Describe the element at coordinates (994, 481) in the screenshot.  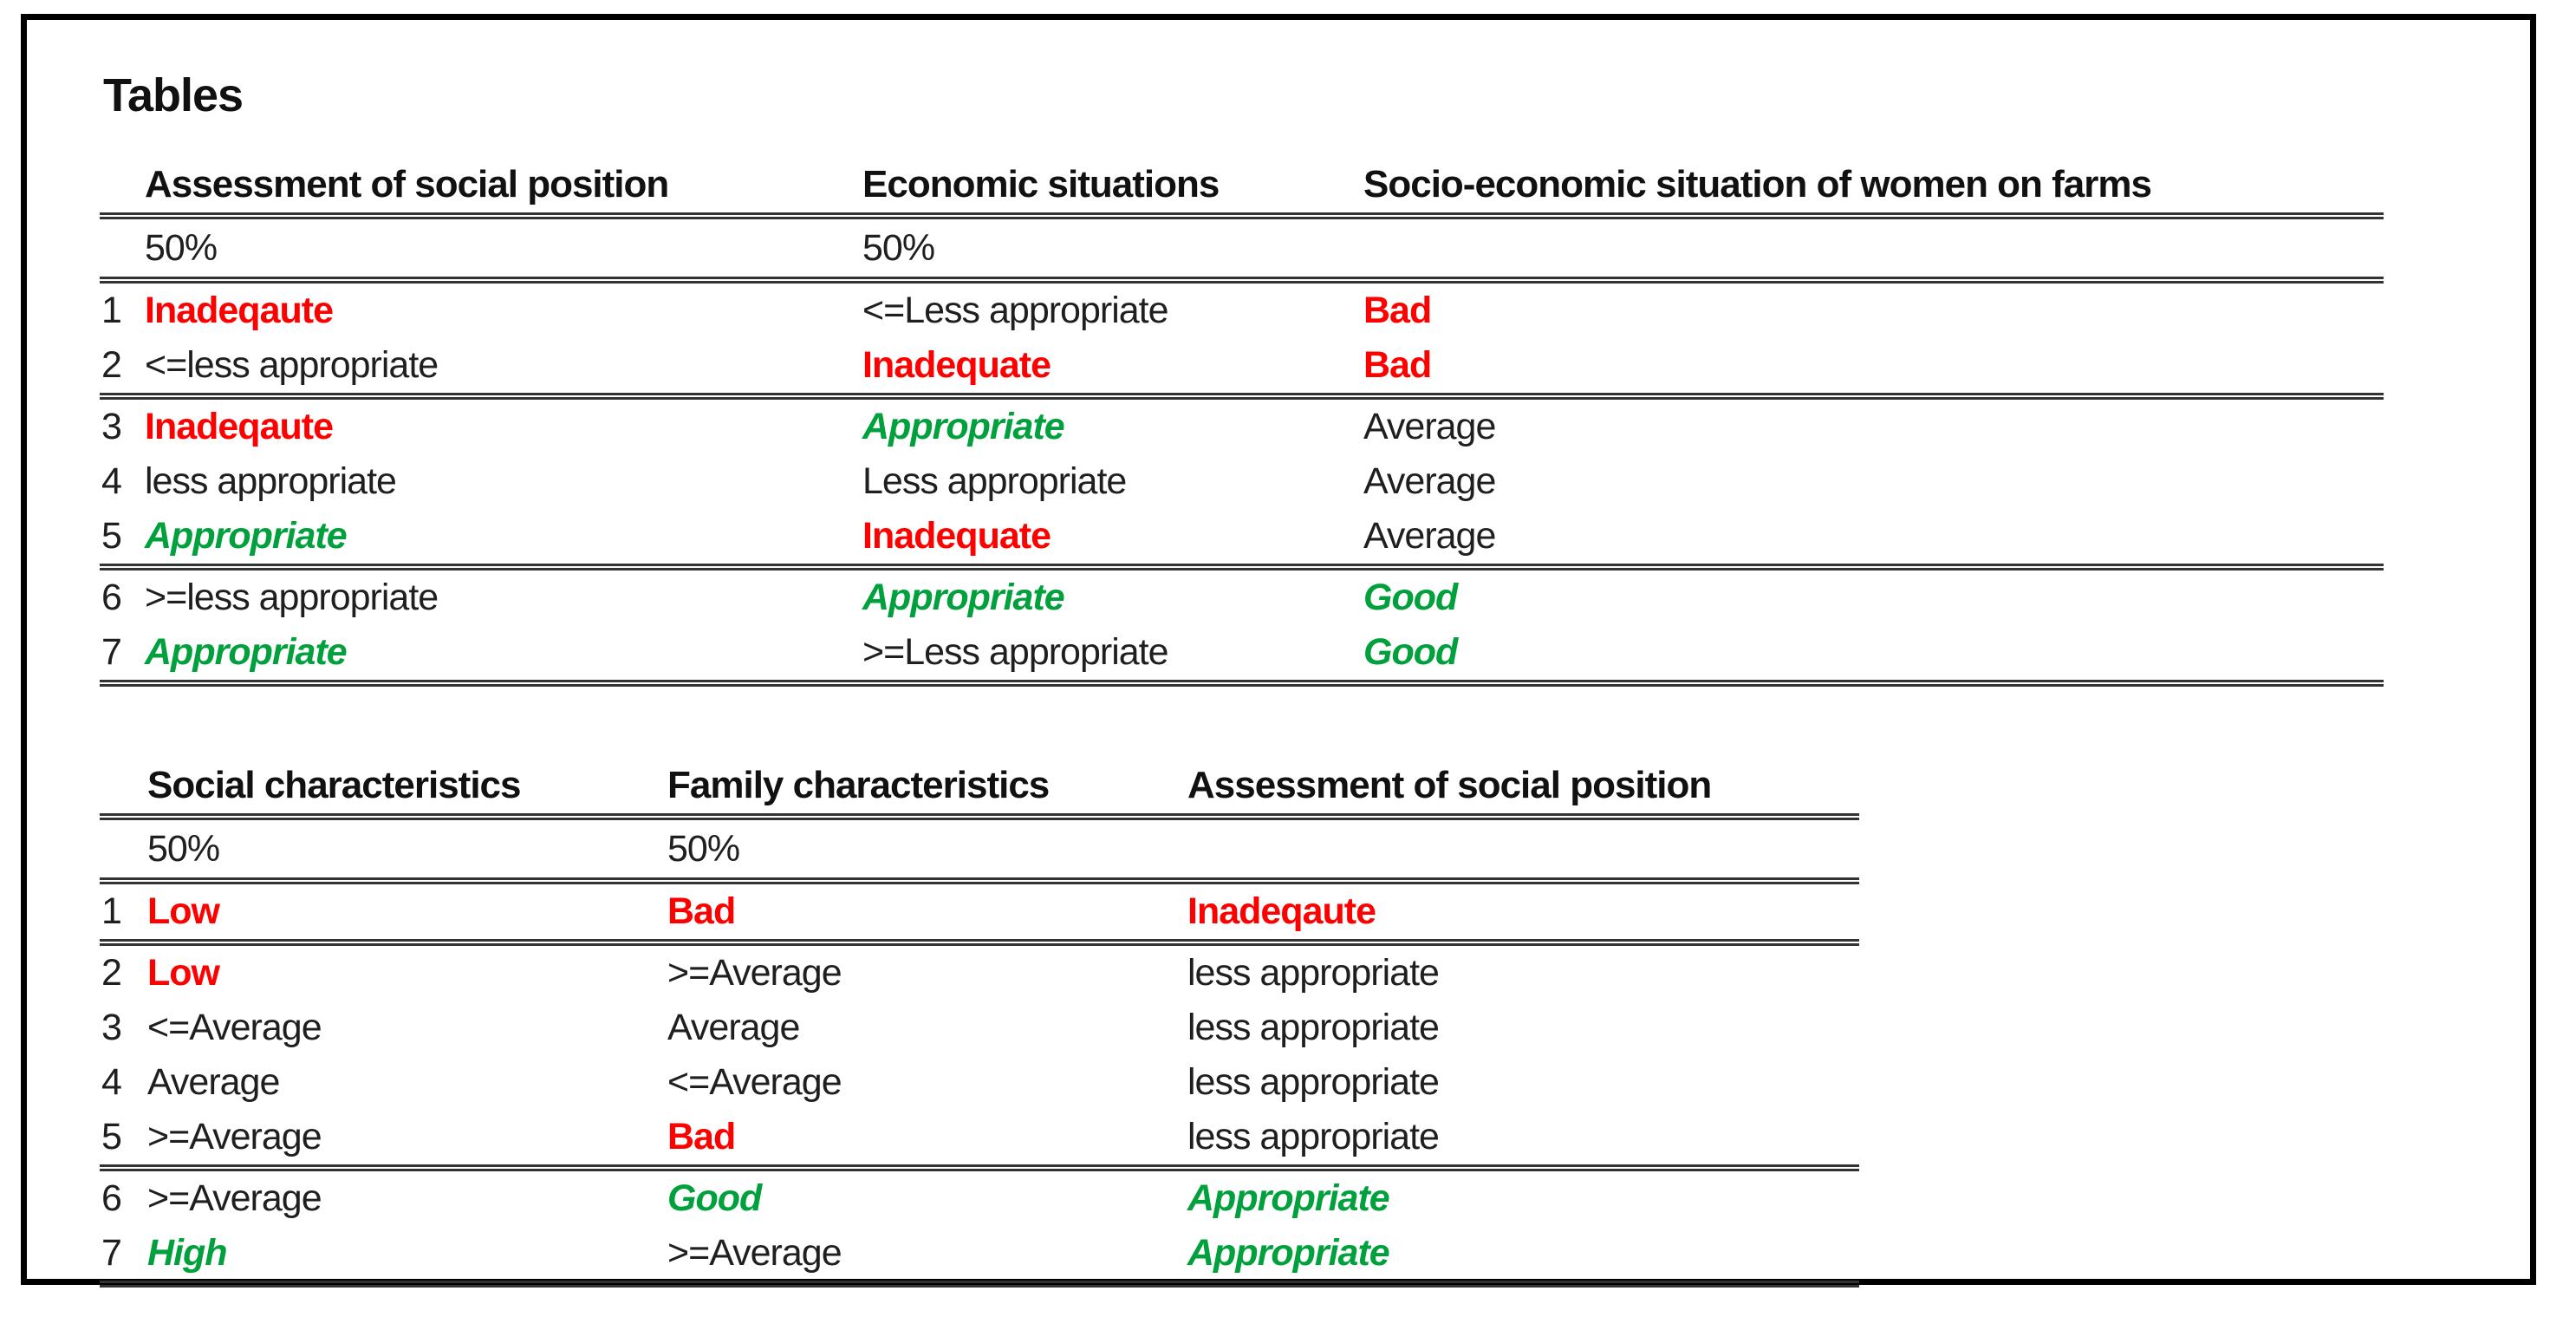
I see `table-cell: Less appropriate` at that location.